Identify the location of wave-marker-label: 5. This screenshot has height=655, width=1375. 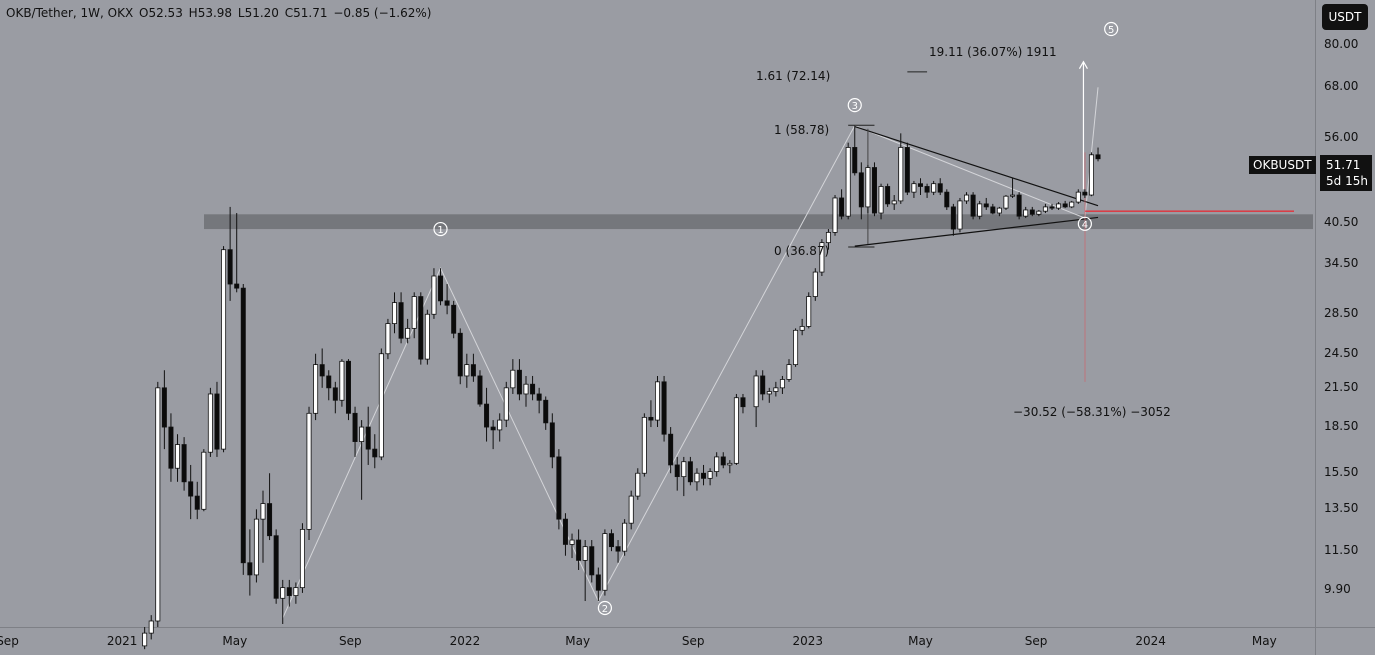
(1111, 30).